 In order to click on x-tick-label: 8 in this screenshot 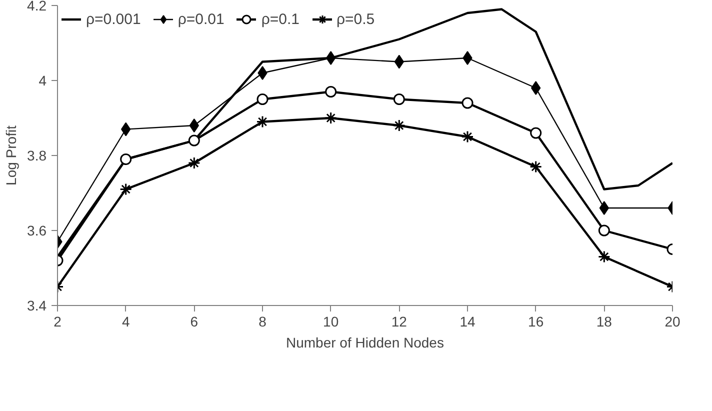, I will do `click(262, 322)`.